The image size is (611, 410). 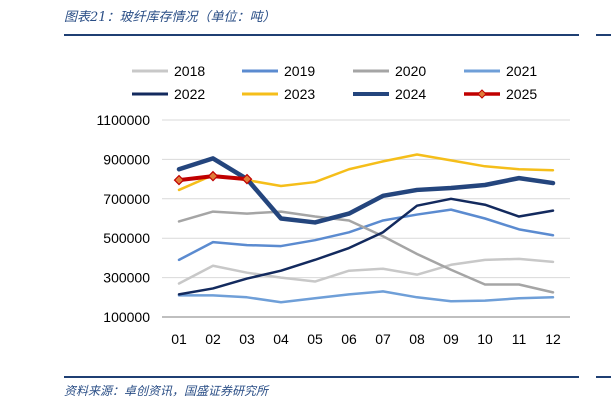 I want to click on series-line-2021, so click(x=366, y=297).